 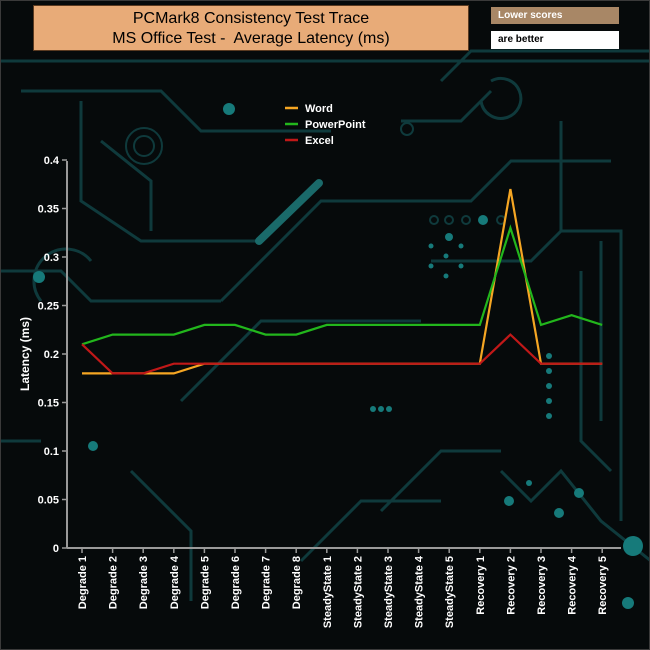 What do you see at coordinates (389, 592) in the screenshot?
I see `x-tick-label: SteadyState 3` at bounding box center [389, 592].